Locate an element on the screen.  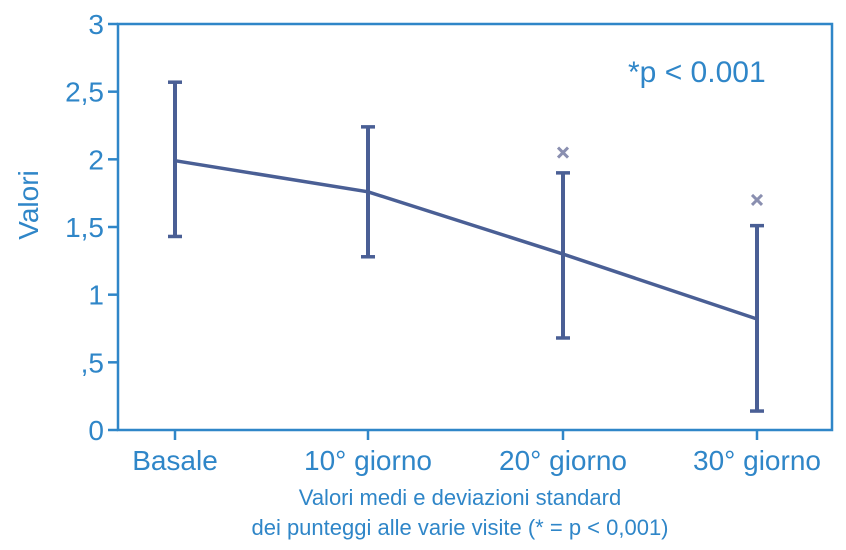
y-tick-label: 3 is located at coordinates (96, 24).